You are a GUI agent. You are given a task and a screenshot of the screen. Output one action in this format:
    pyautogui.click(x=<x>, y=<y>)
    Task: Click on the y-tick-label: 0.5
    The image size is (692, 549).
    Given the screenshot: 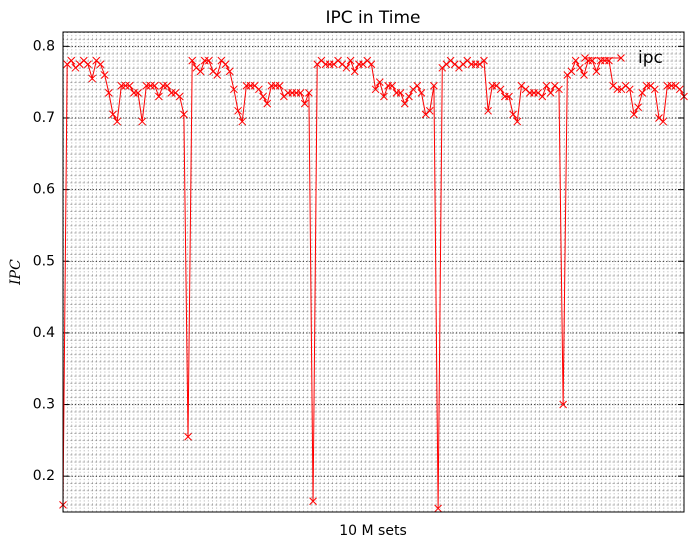 What is the action you would take?
    pyautogui.click(x=44, y=261)
    